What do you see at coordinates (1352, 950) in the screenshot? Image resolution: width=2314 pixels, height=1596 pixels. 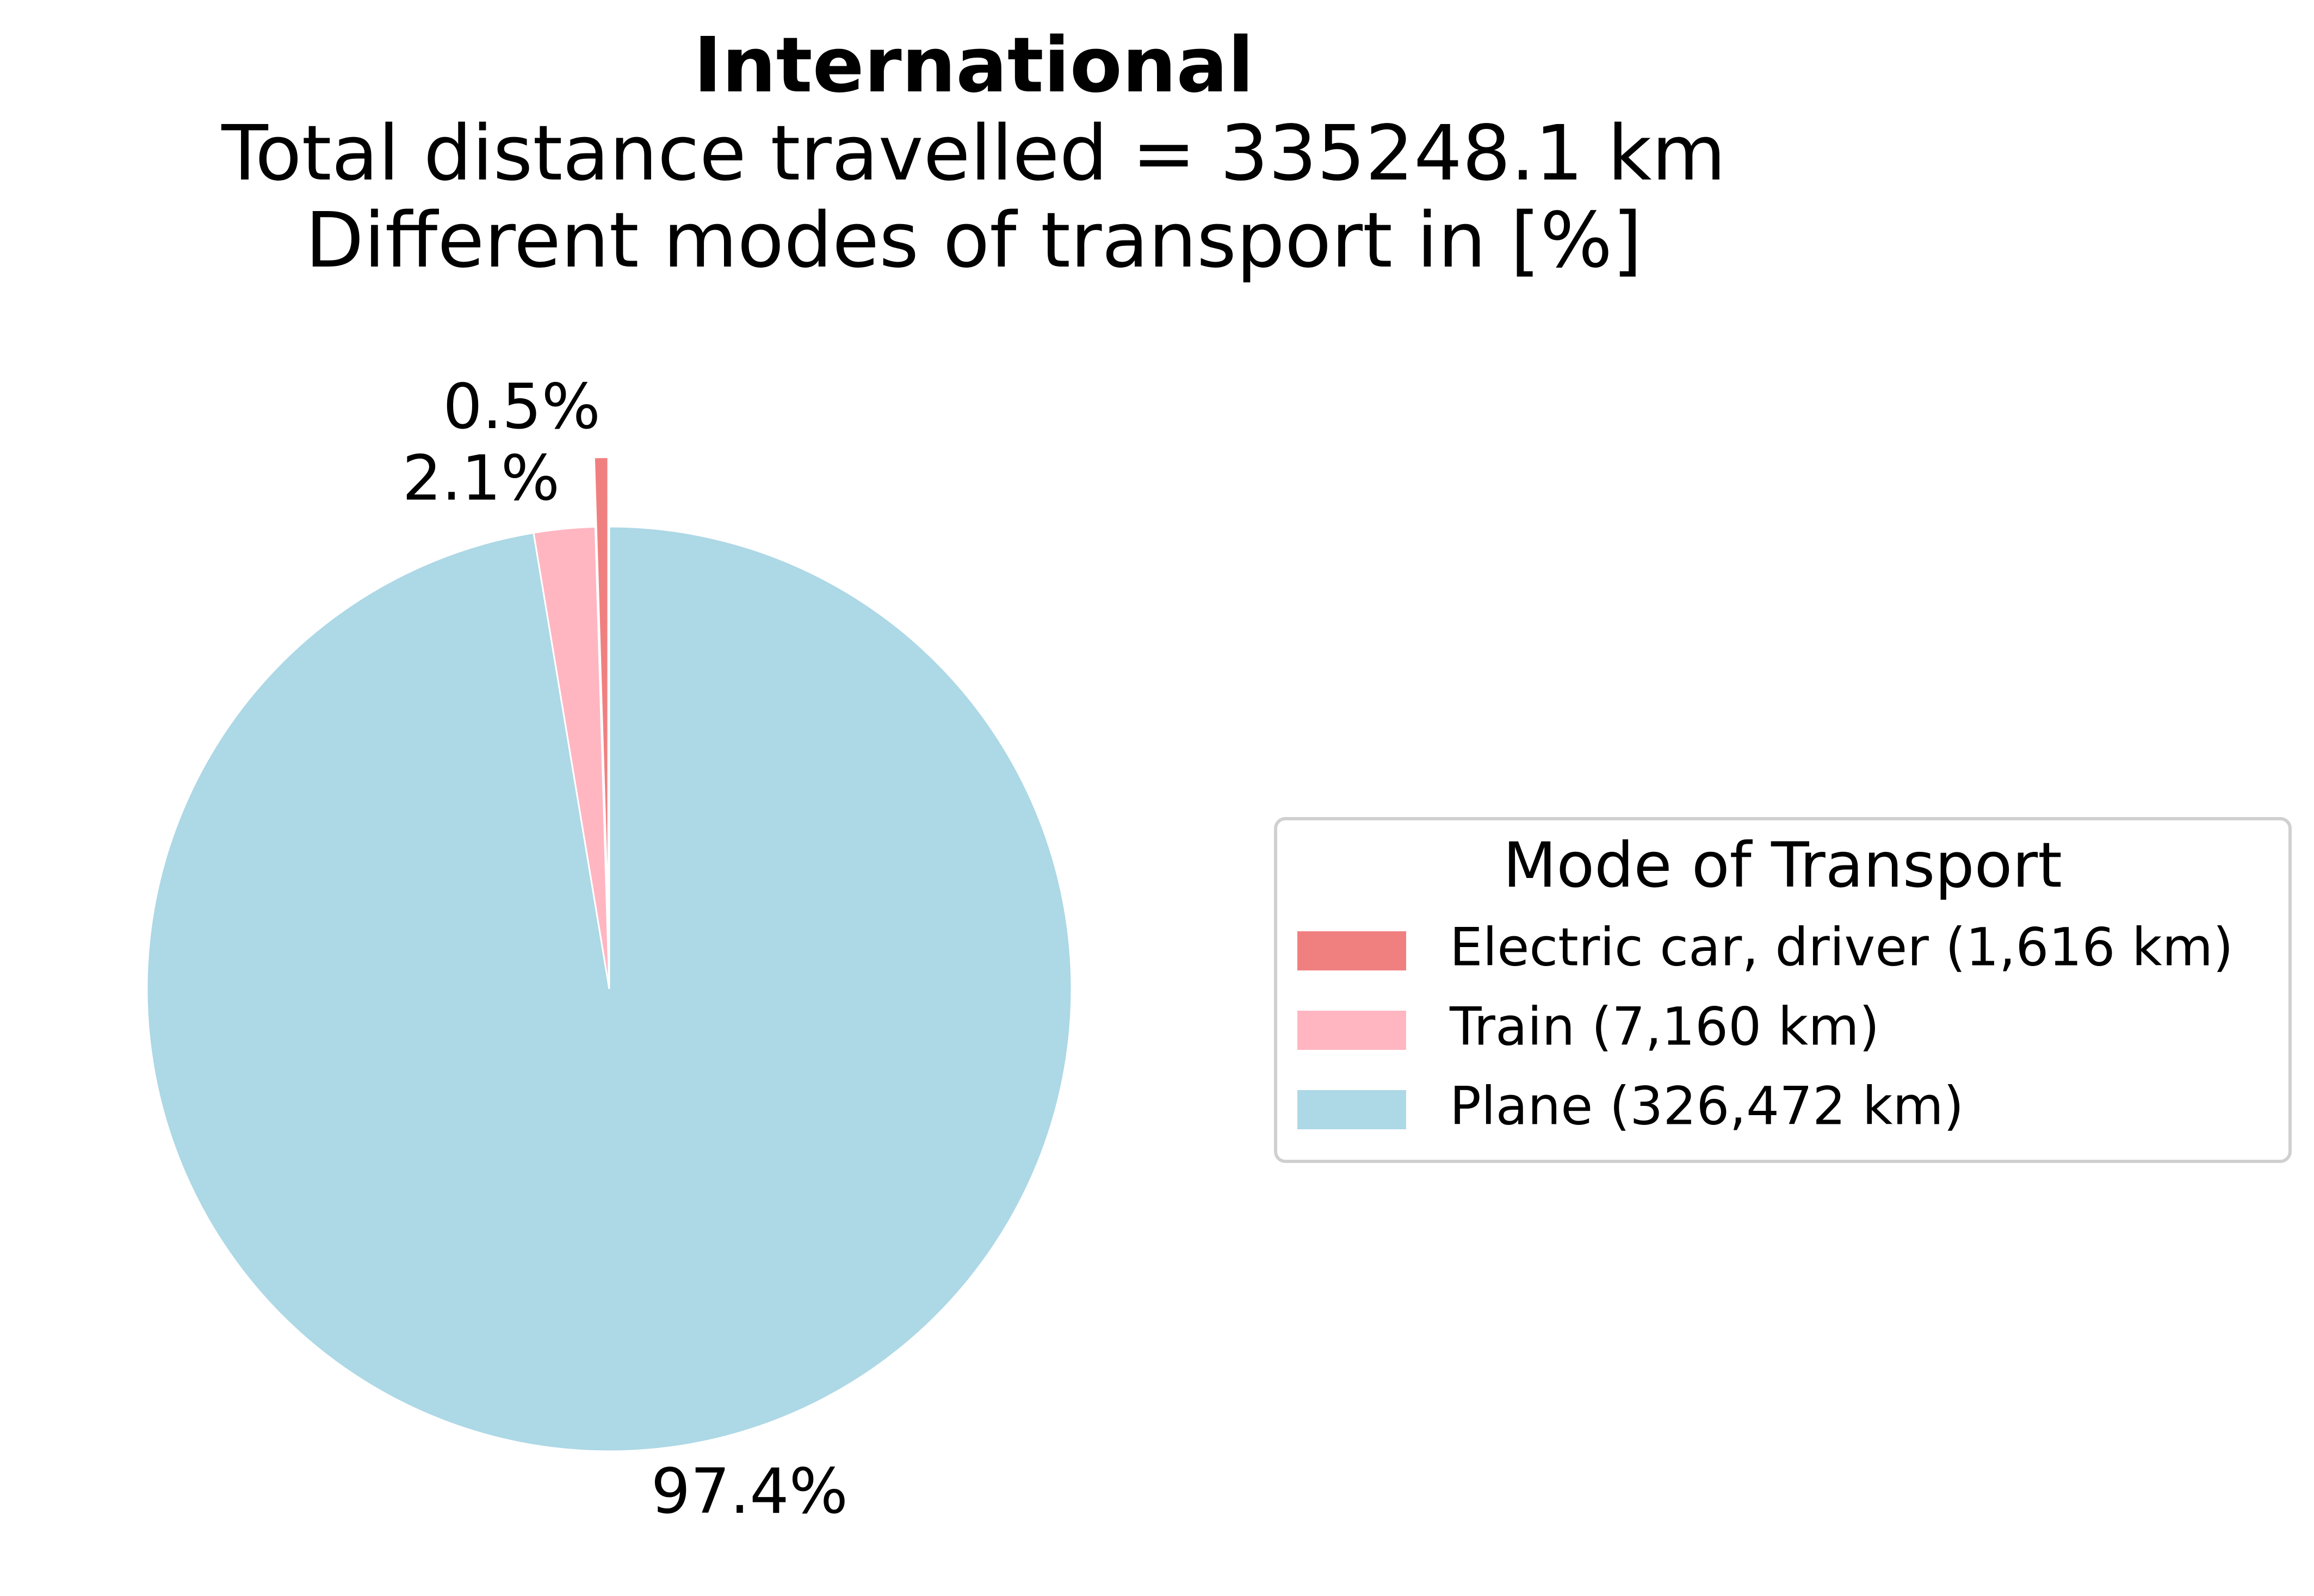 I see `legend-swatch-electric-car-driver` at bounding box center [1352, 950].